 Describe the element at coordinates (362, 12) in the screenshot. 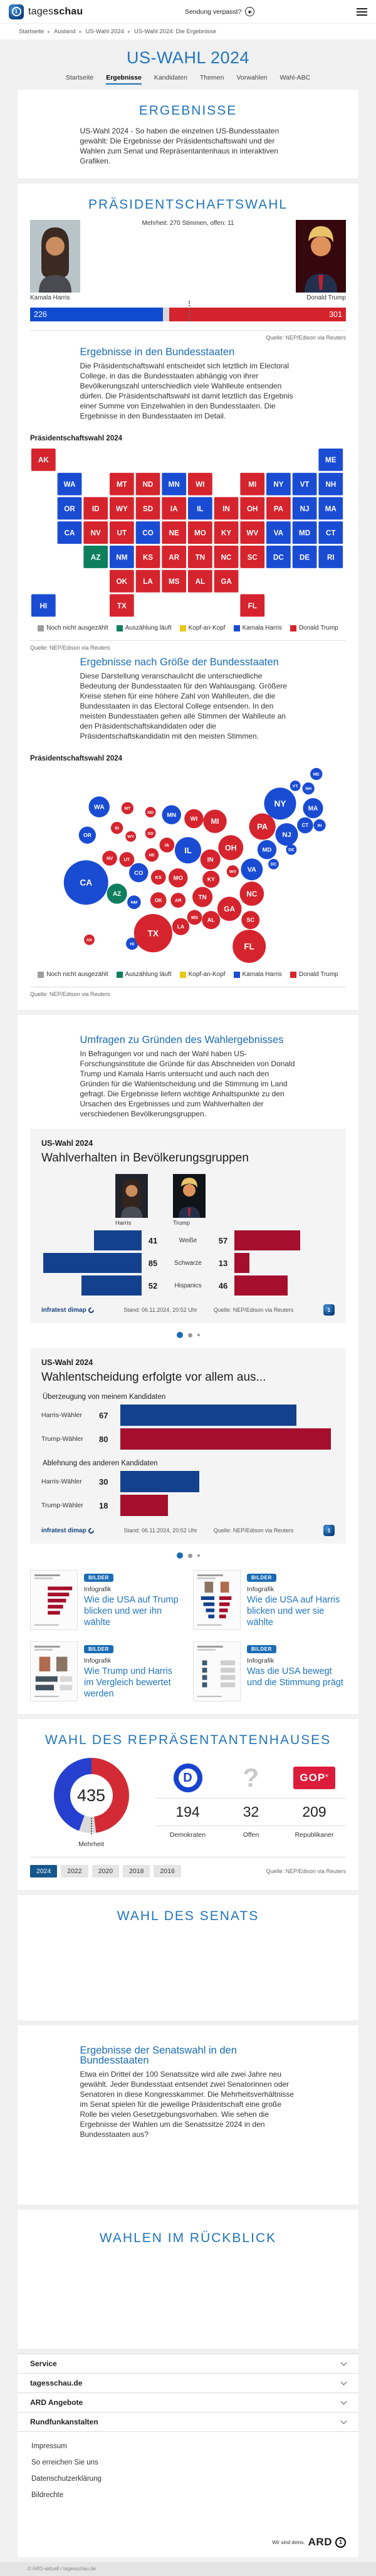

I see `menu-icon` at that location.